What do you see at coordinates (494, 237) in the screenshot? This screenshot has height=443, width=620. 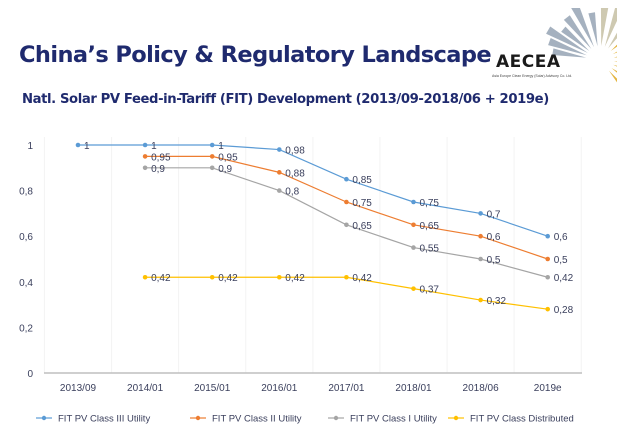 I see `data-label: 0,6` at bounding box center [494, 237].